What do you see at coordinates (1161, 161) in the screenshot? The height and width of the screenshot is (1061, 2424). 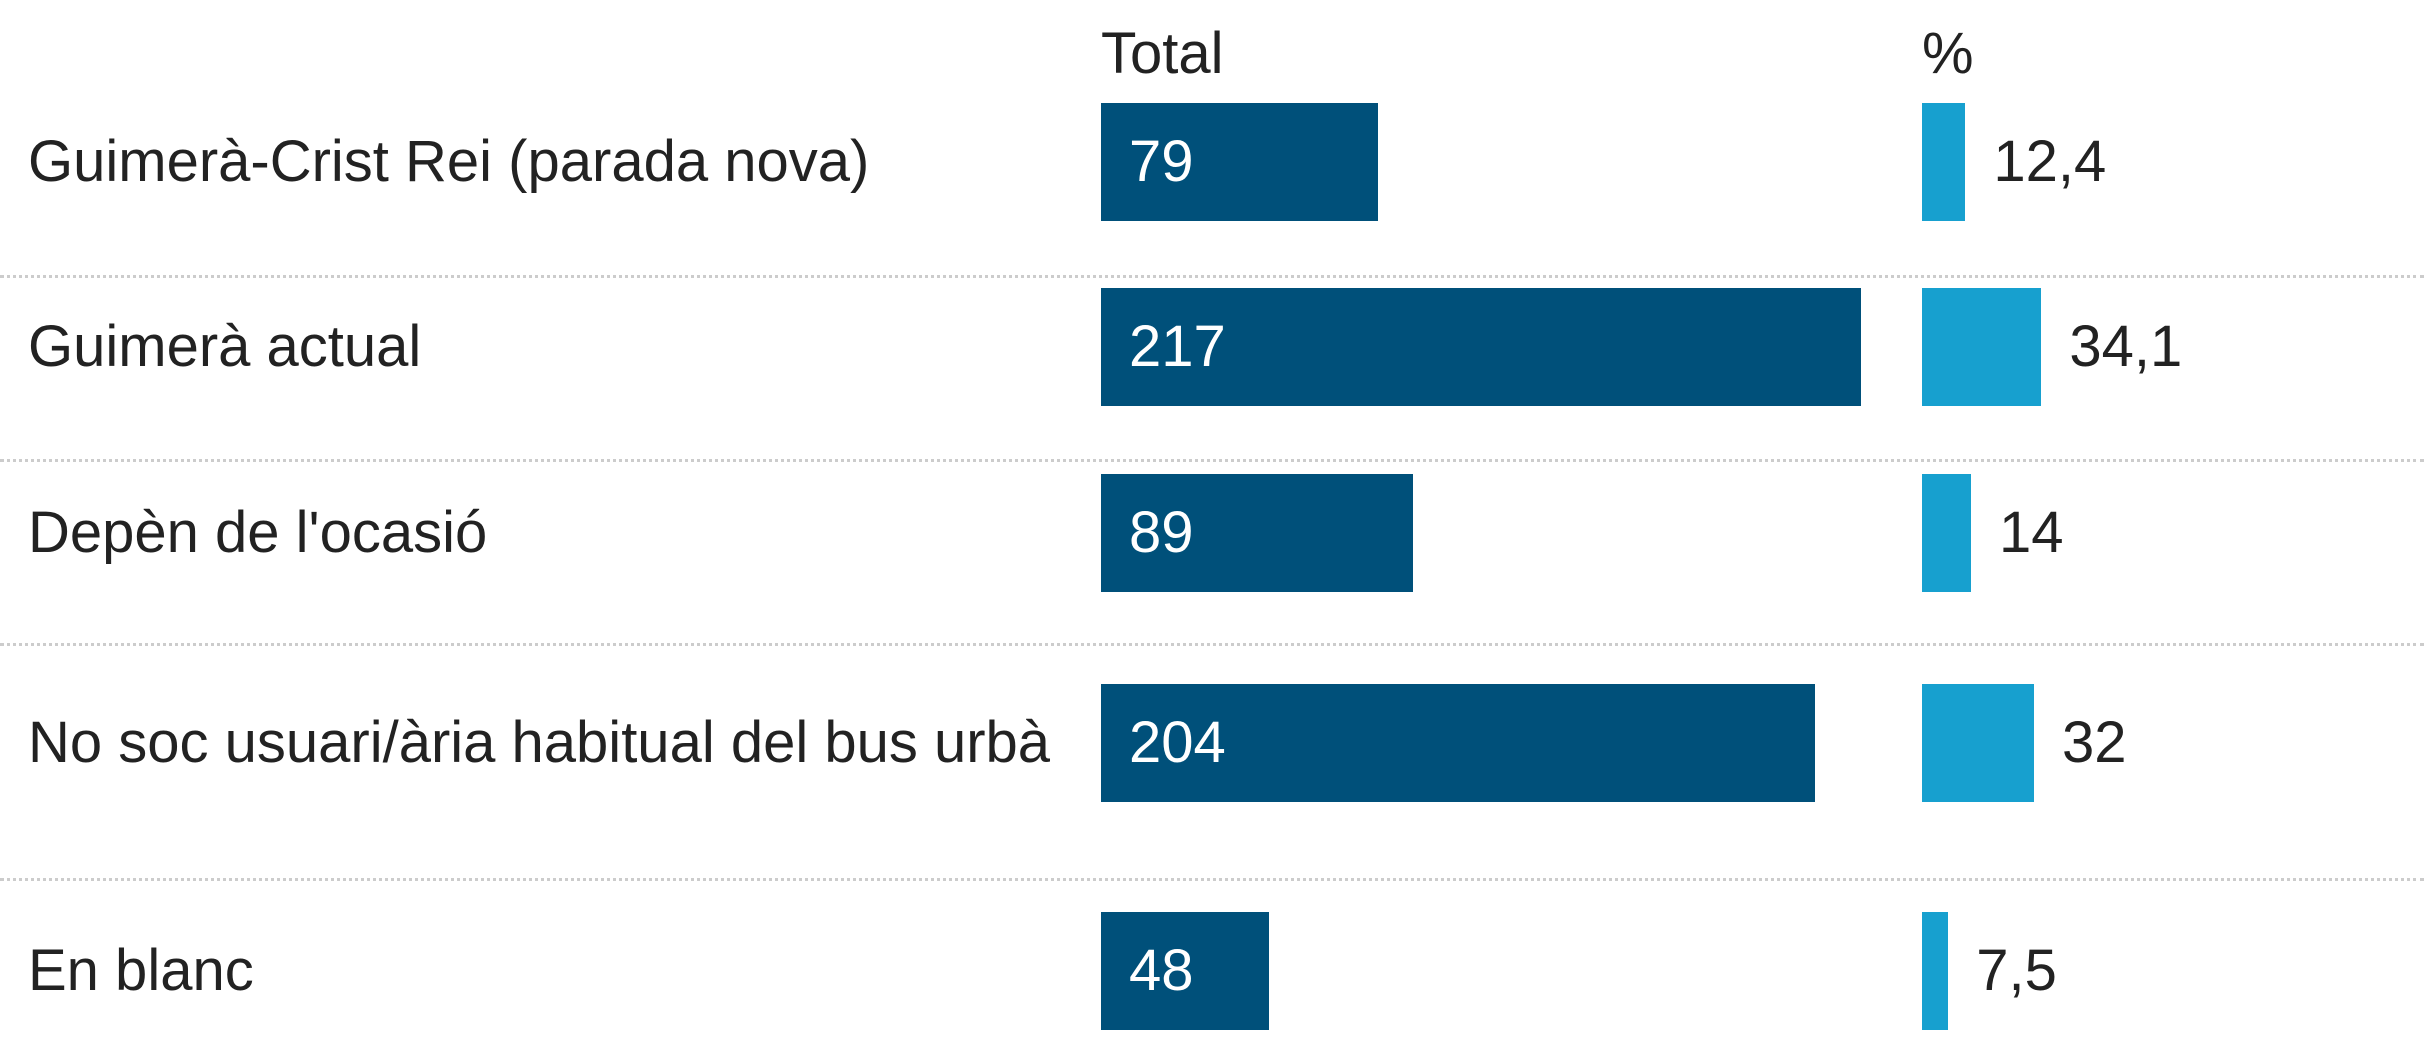 I see `value-label: 79` at bounding box center [1161, 161].